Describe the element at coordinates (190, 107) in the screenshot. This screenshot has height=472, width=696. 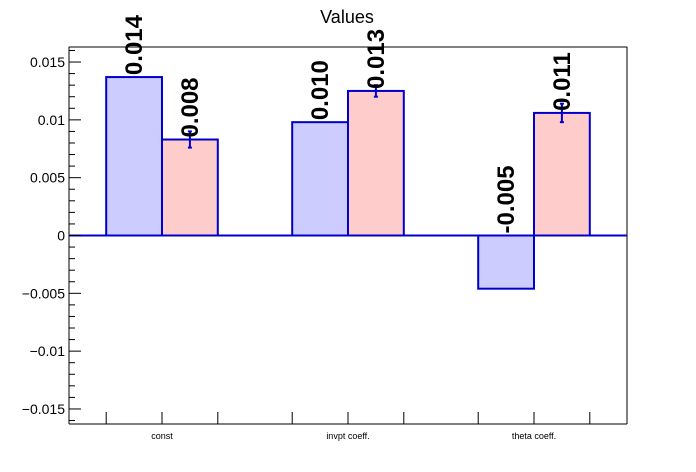
I see `data-label-2-1: 0.008` at that location.